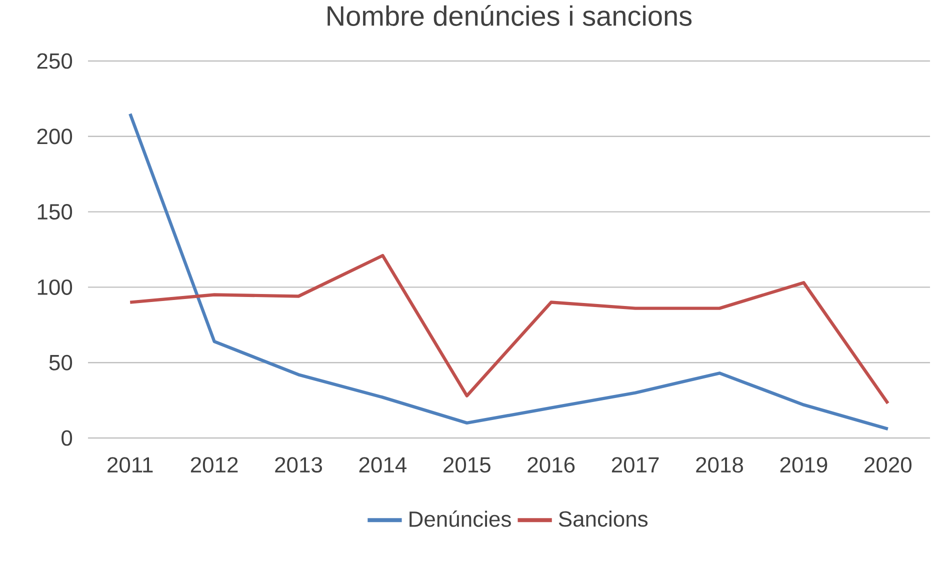  What do you see at coordinates (551, 465) in the screenshot?
I see `x-tick-label: 2016` at bounding box center [551, 465].